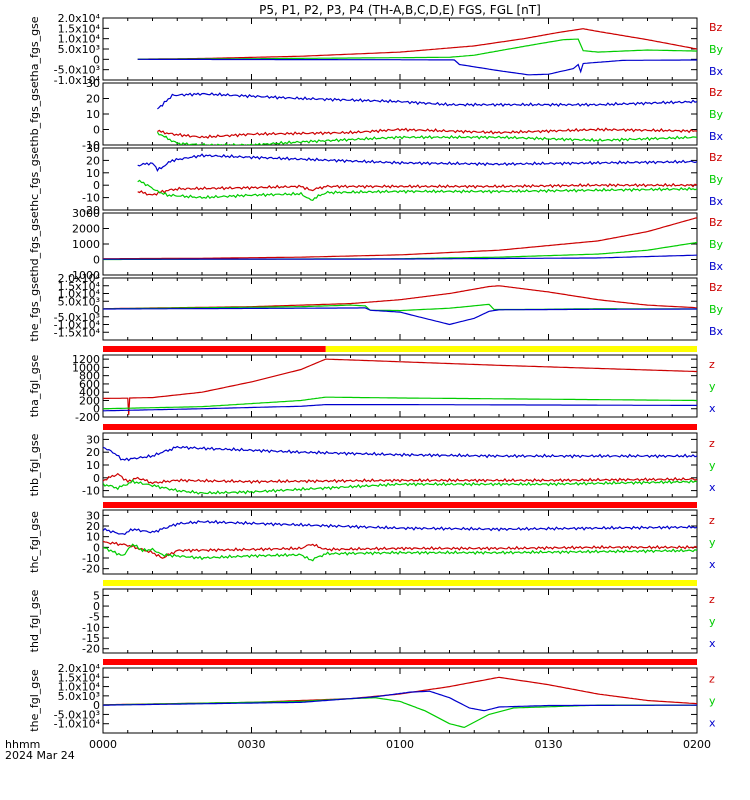  What do you see at coordinates (400, 744) in the screenshot?
I see `time-axis: 0000 0030 0100 0130 0200` at bounding box center [400, 744].